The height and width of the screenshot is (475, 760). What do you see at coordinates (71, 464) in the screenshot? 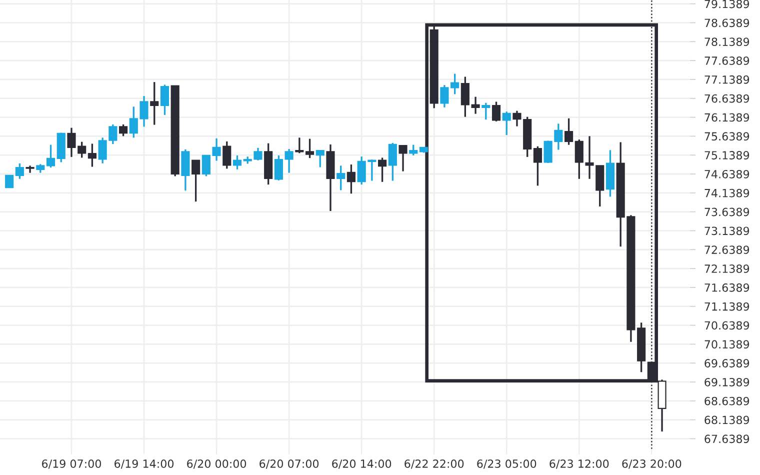
I see `x-tick-label: 6/19 07:00` at bounding box center [71, 464].